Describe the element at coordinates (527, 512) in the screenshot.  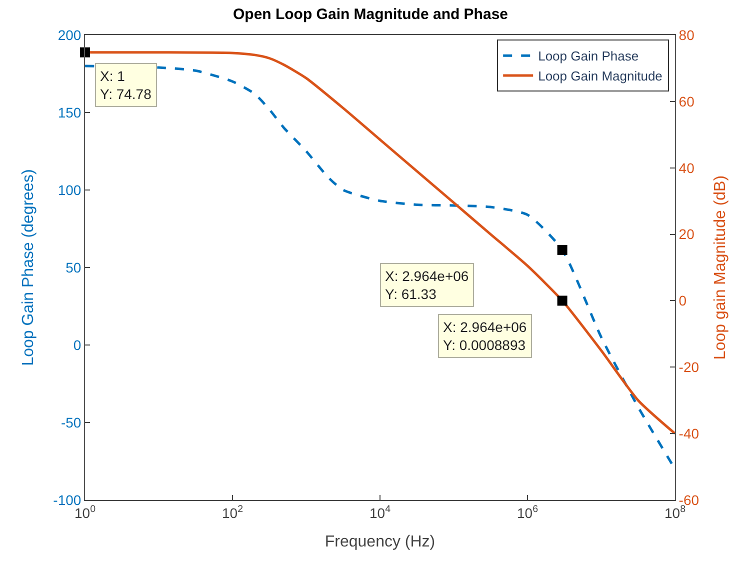
I see `x-tick-label: 10$^{6}$` at that location.